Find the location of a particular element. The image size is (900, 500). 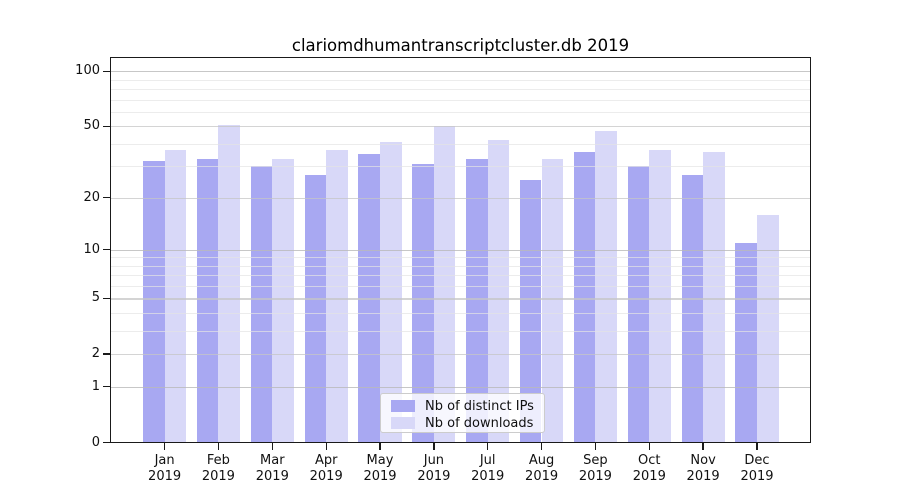

bar-downloads-mar is located at coordinates (283, 300).